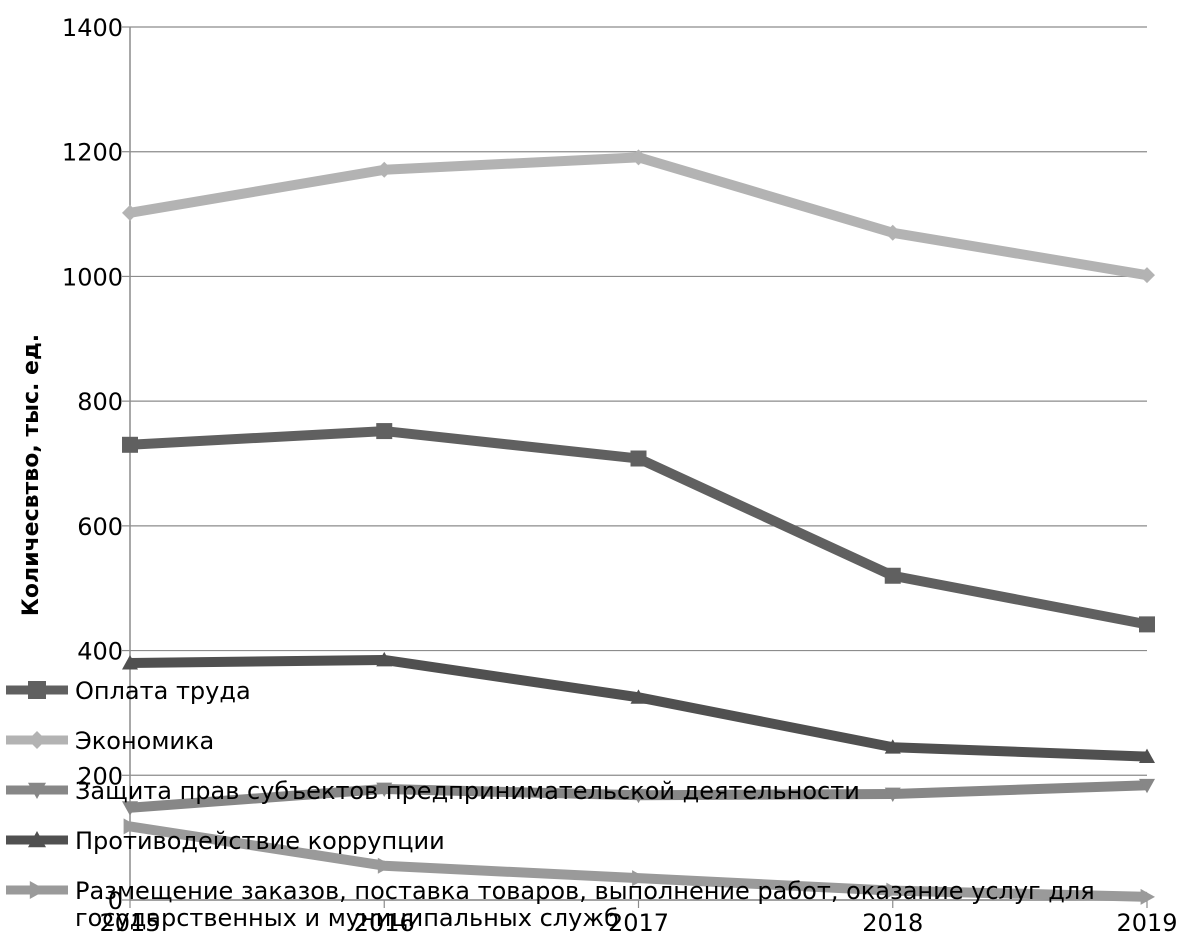 The image size is (1183, 934). What do you see at coordinates (92, 28) in the screenshot?
I see `y-tick-label: 1400` at bounding box center [92, 28].